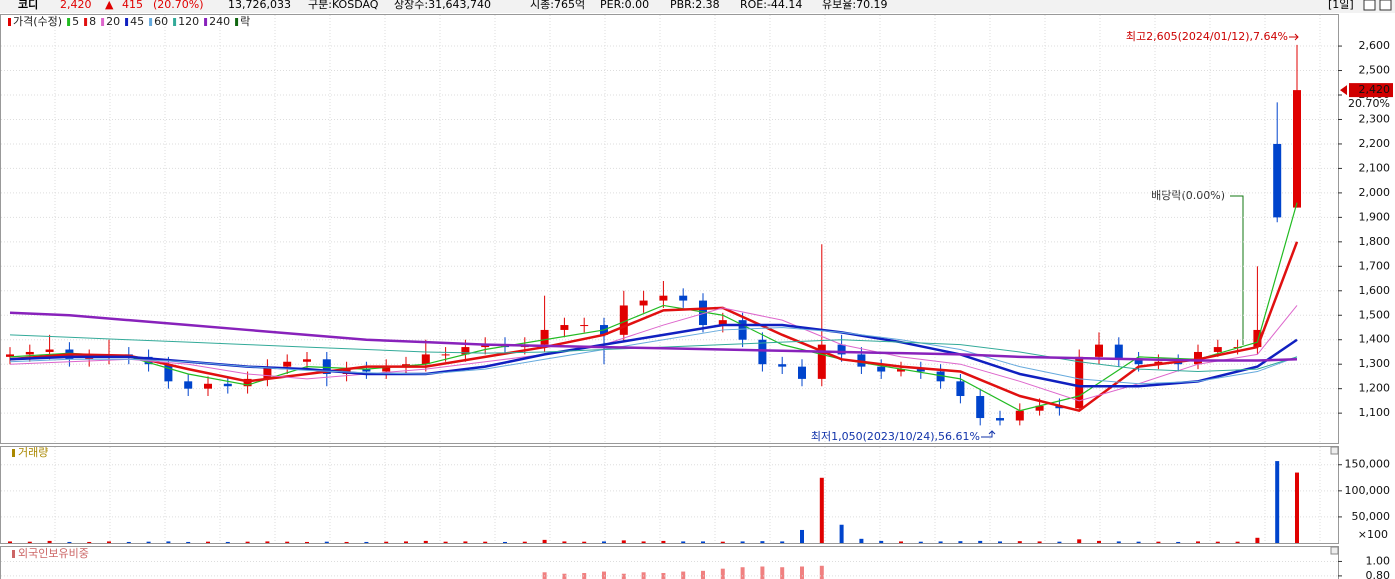 The width and height of the screenshot is (1395, 579). Describe the element at coordinates (442, 5) in the screenshot. I see `shares: 상장수:31,643,740` at that location.